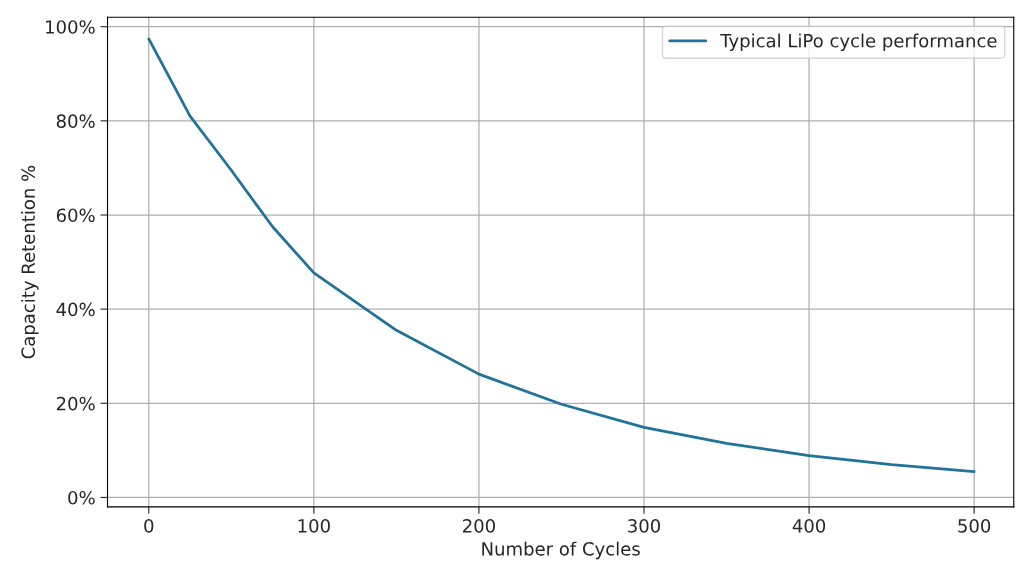 The height and width of the screenshot is (576, 1024). Describe the element at coordinates (149, 526) in the screenshot. I see `x-tick-label: 0` at that location.